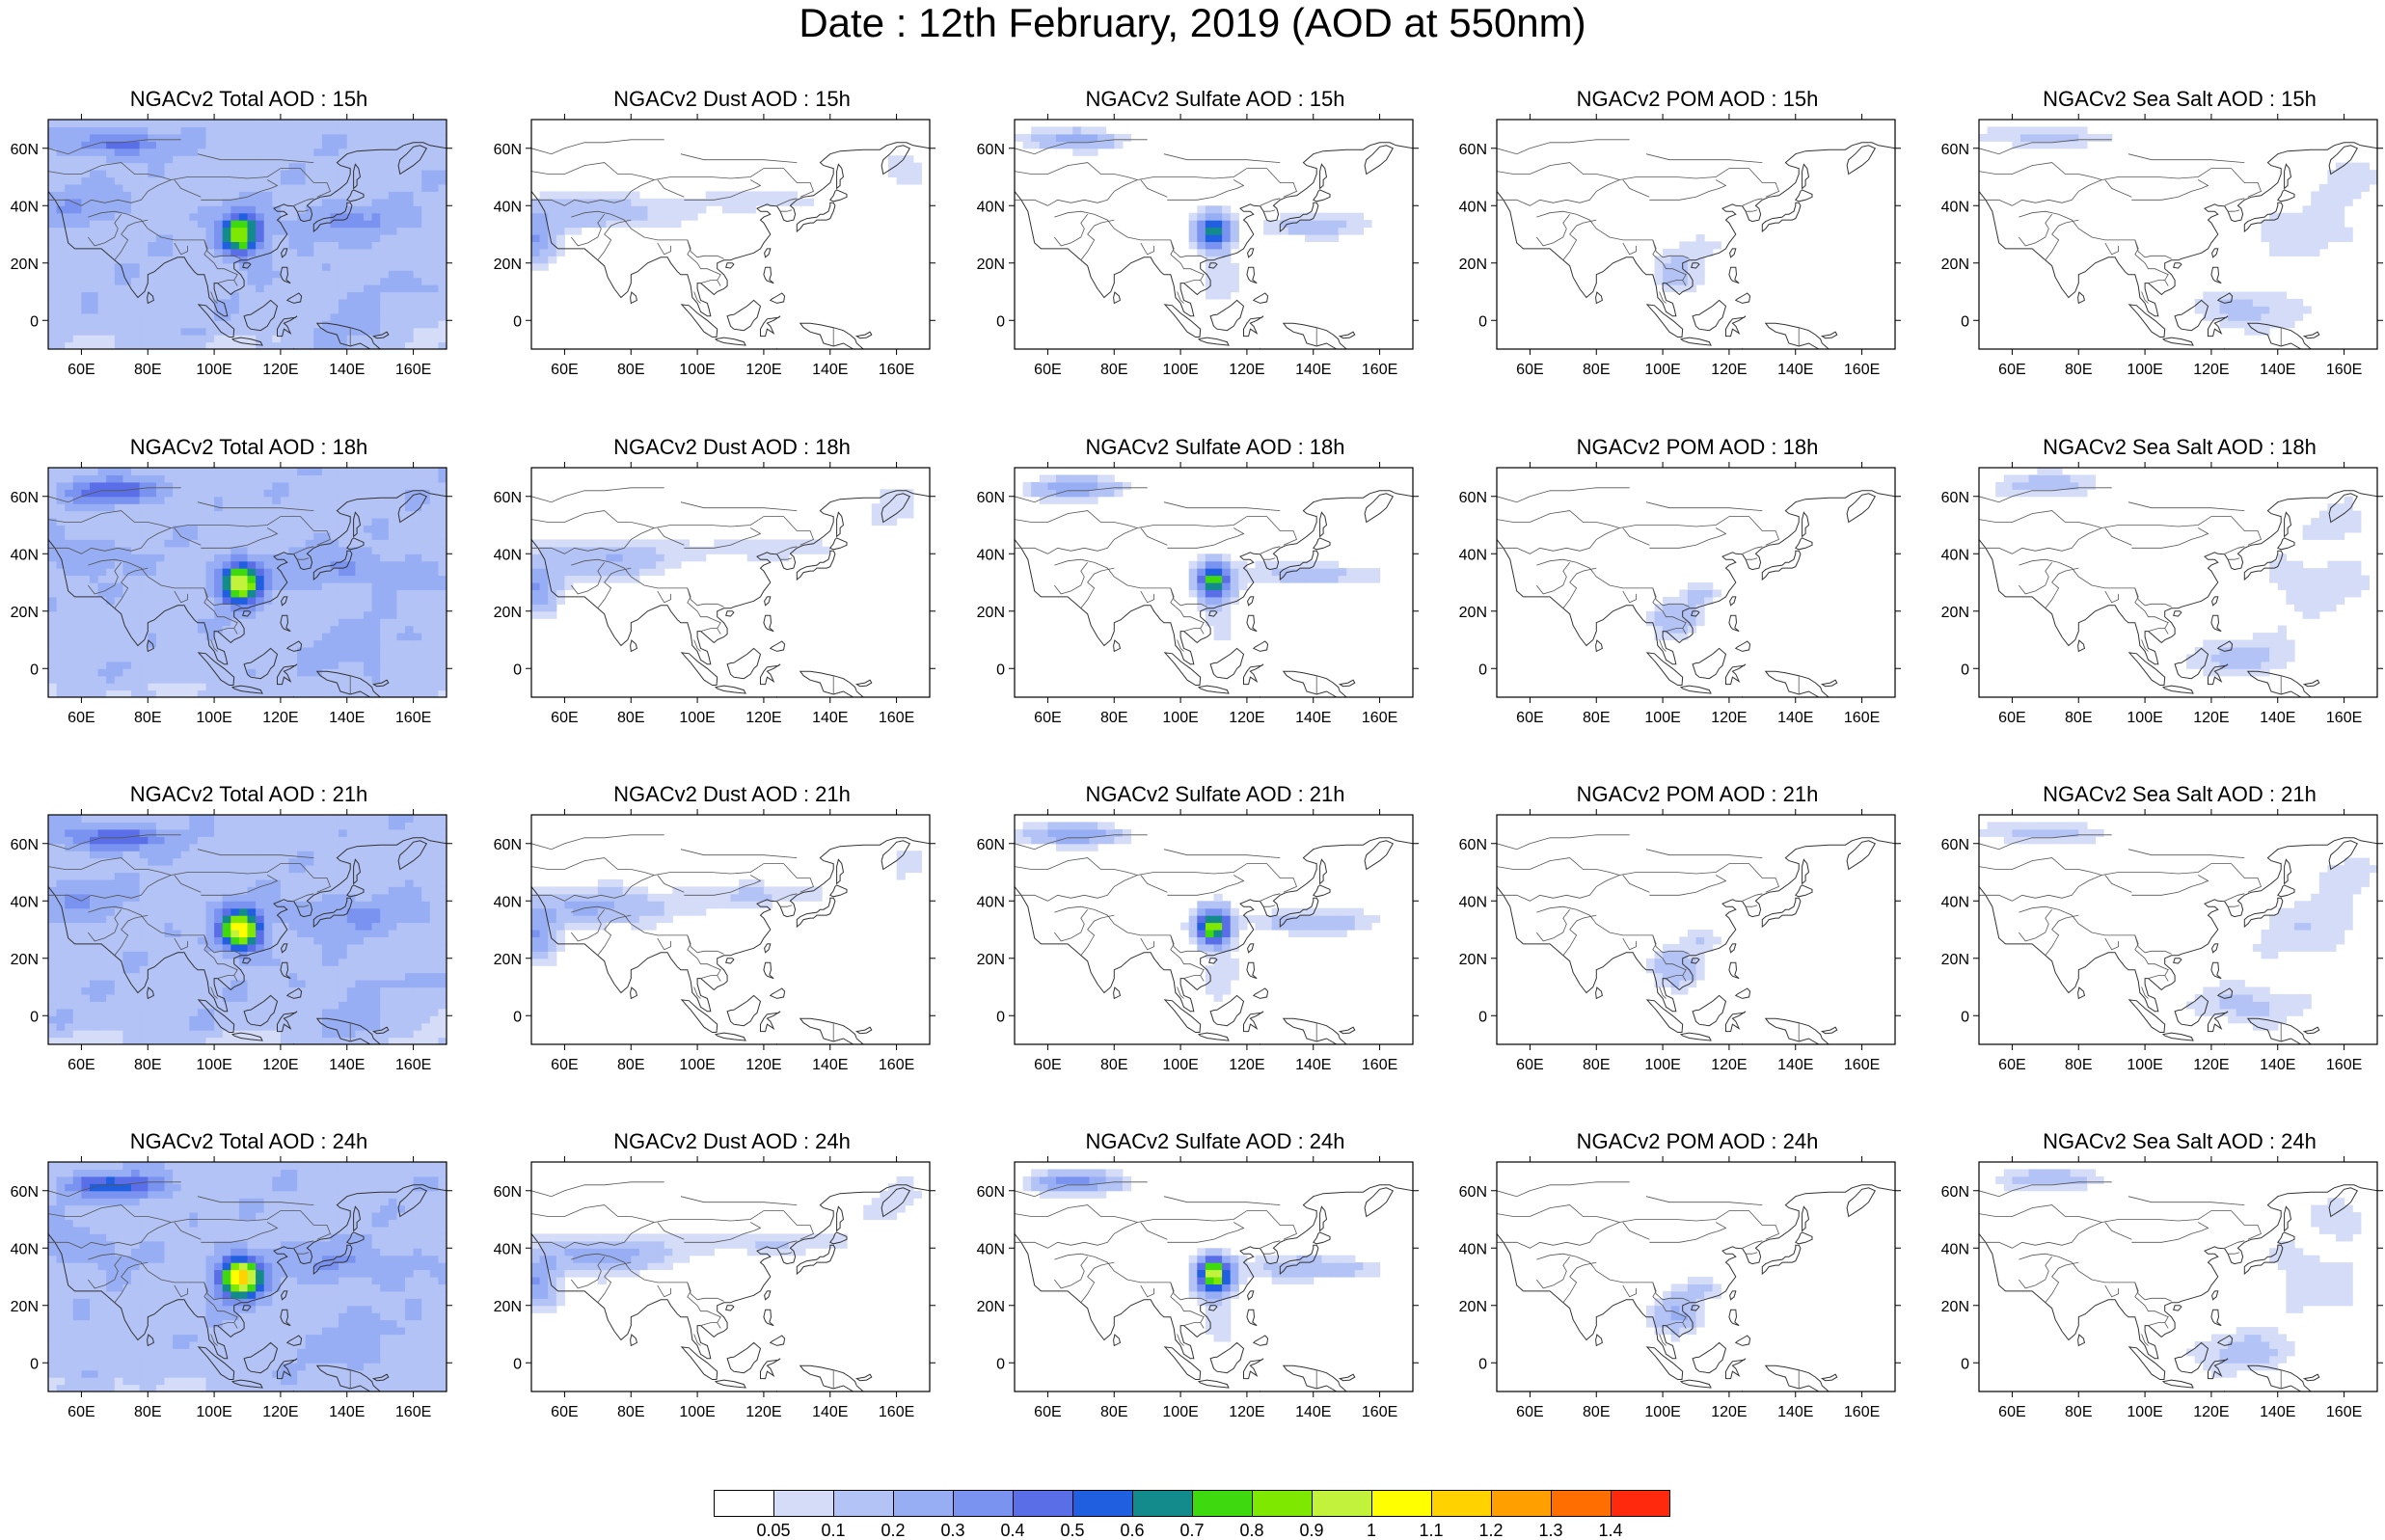 Image resolution: width=2385 pixels, height=1540 pixels. Describe the element at coordinates (774, 1530) in the screenshot. I see `colorbar-label: 0.05` at that location.